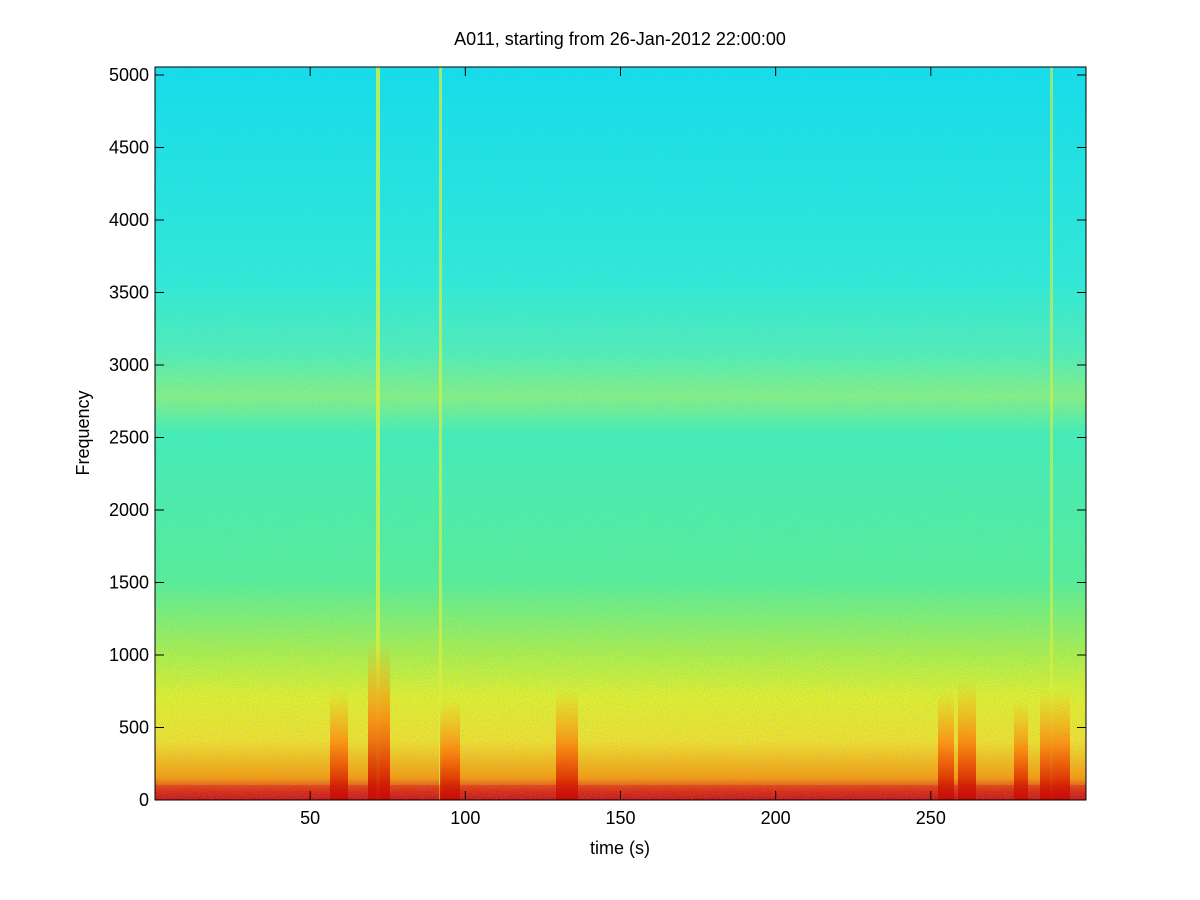 The image size is (1200, 900). I want to click on y-tick-label: 2500, so click(129, 437).